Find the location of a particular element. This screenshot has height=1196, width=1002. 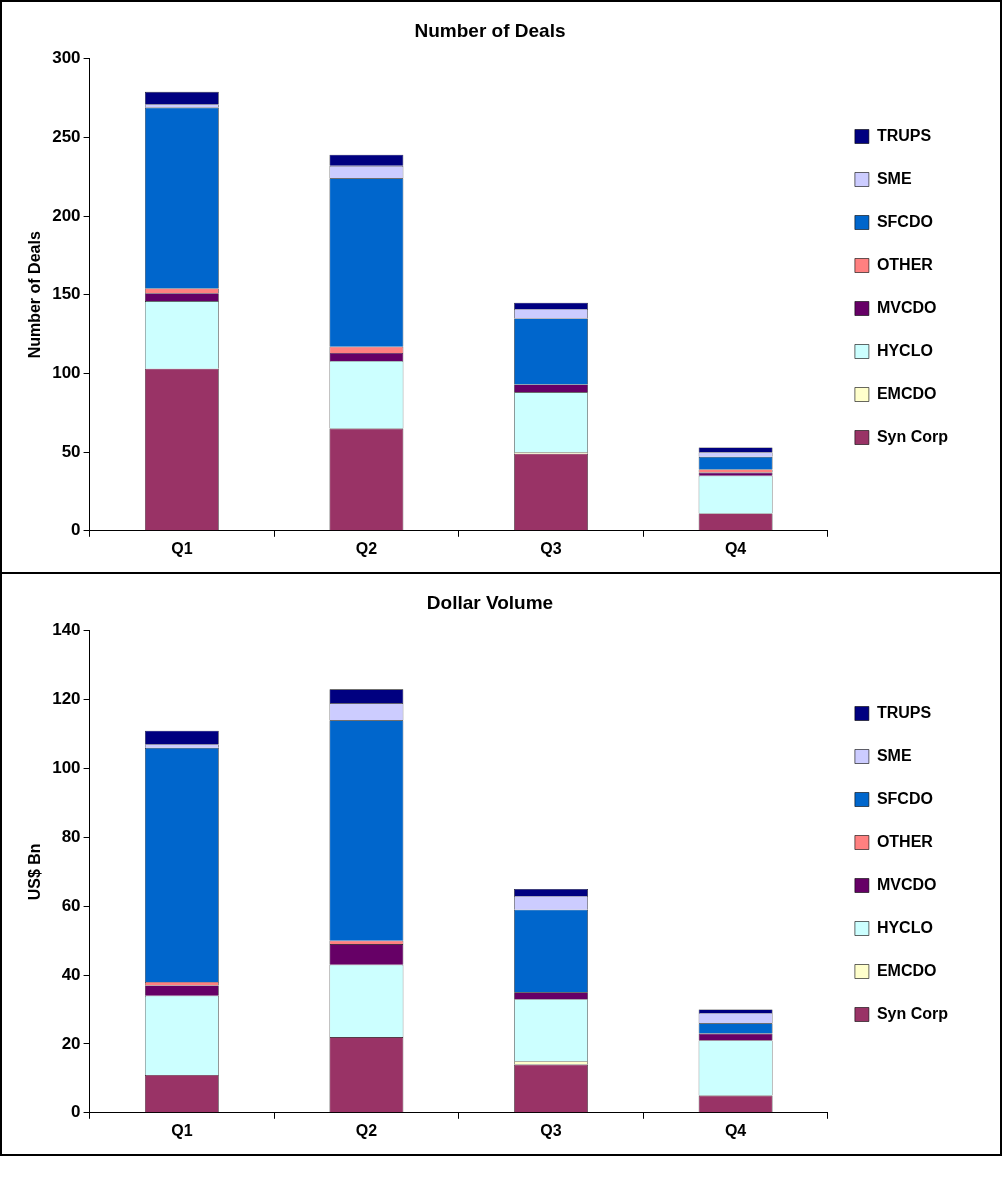

y-tick-label: 300 is located at coordinates (66, 58).